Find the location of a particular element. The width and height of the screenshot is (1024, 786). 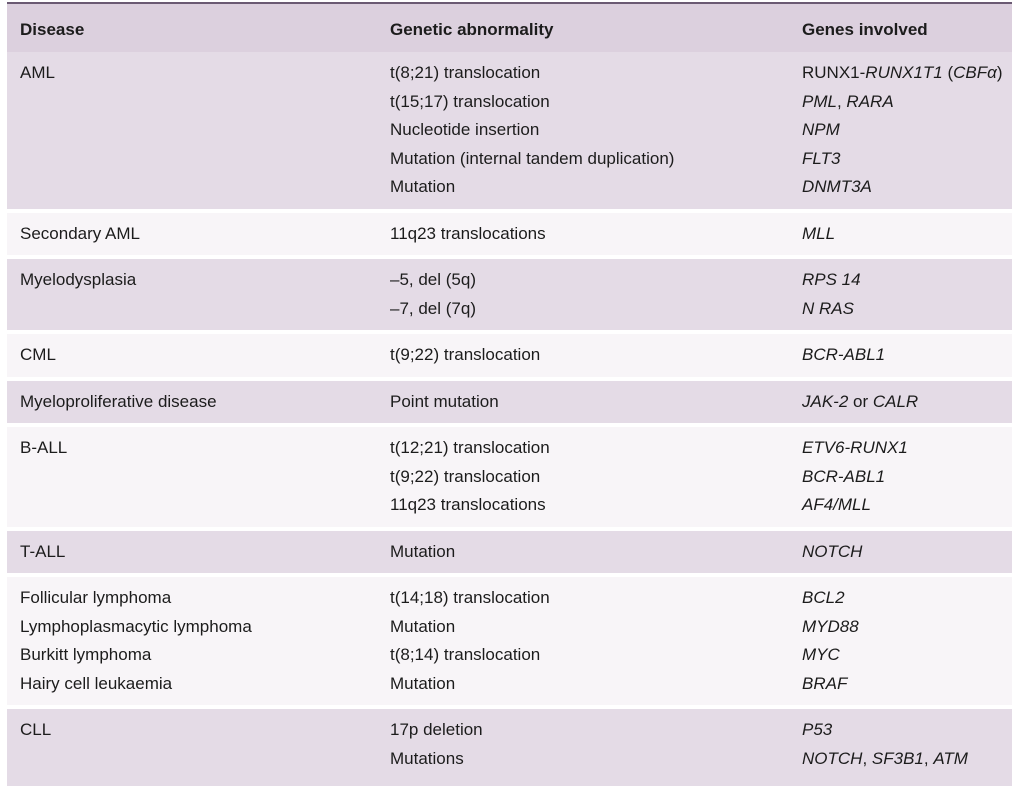

gene-name: SF3B1 is located at coordinates (897, 758).